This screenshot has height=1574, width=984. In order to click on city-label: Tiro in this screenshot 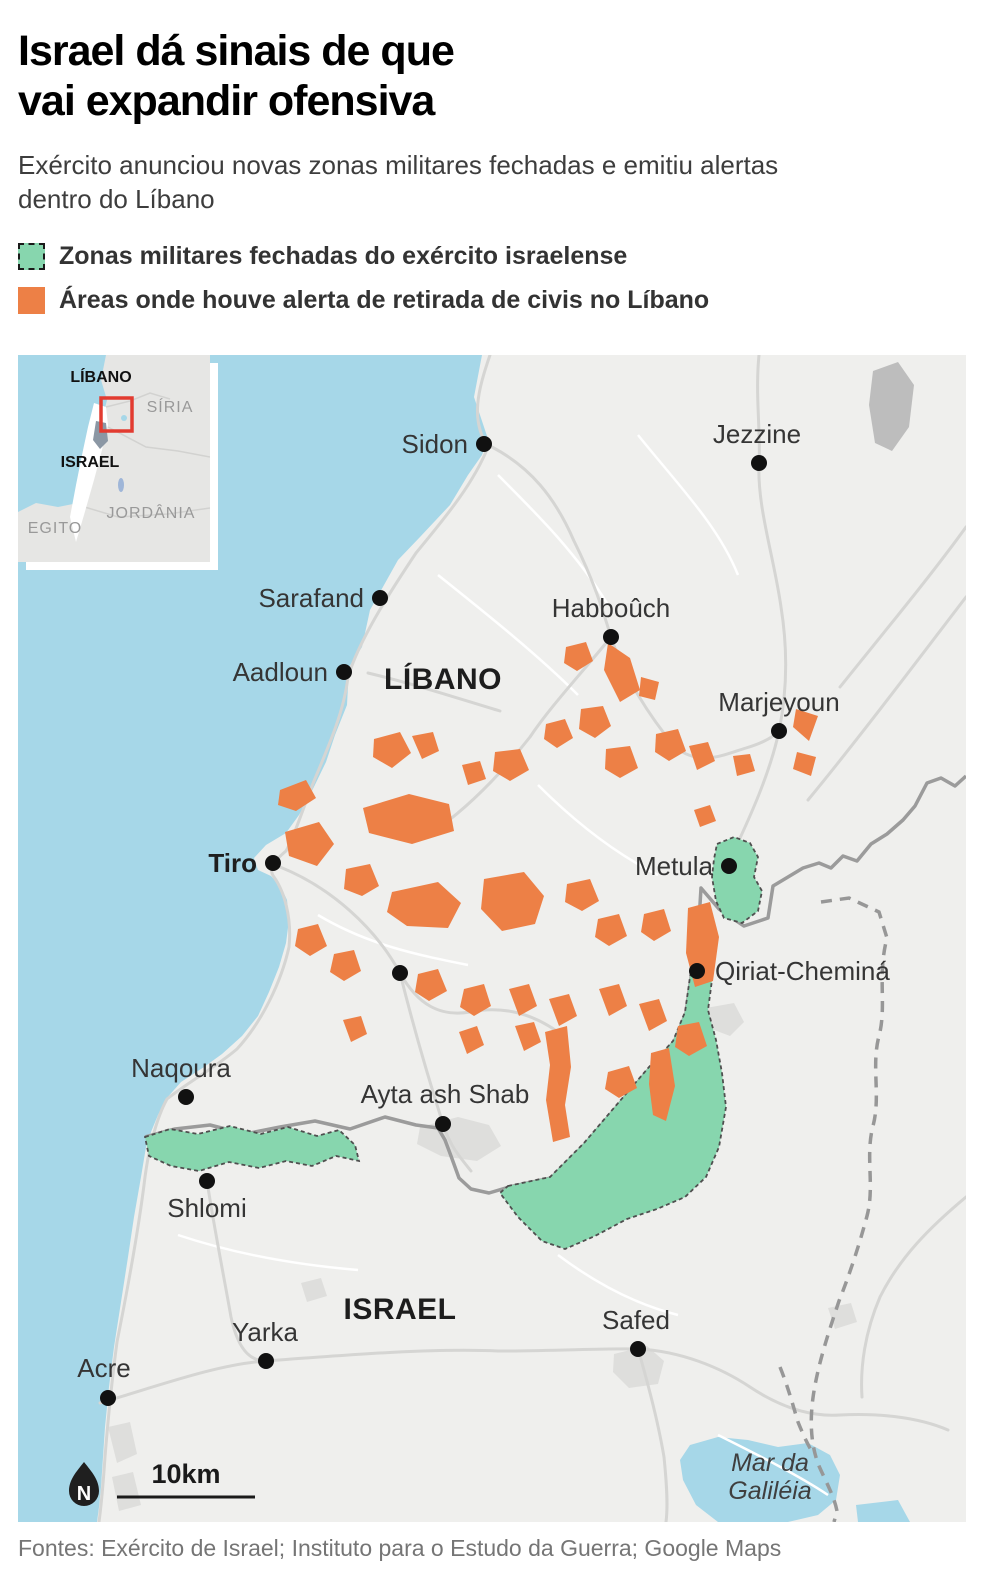, I will do `click(232, 863)`.